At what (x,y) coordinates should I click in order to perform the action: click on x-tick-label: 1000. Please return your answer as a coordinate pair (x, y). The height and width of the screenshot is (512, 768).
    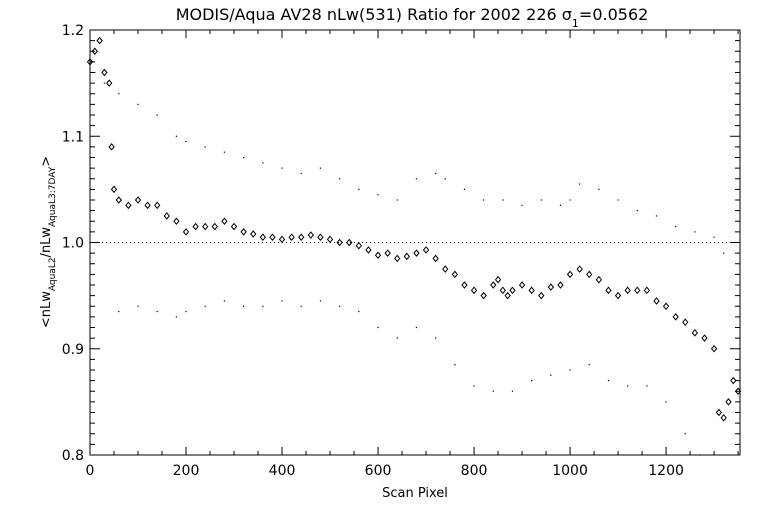
    Looking at the image, I should click on (570, 471).